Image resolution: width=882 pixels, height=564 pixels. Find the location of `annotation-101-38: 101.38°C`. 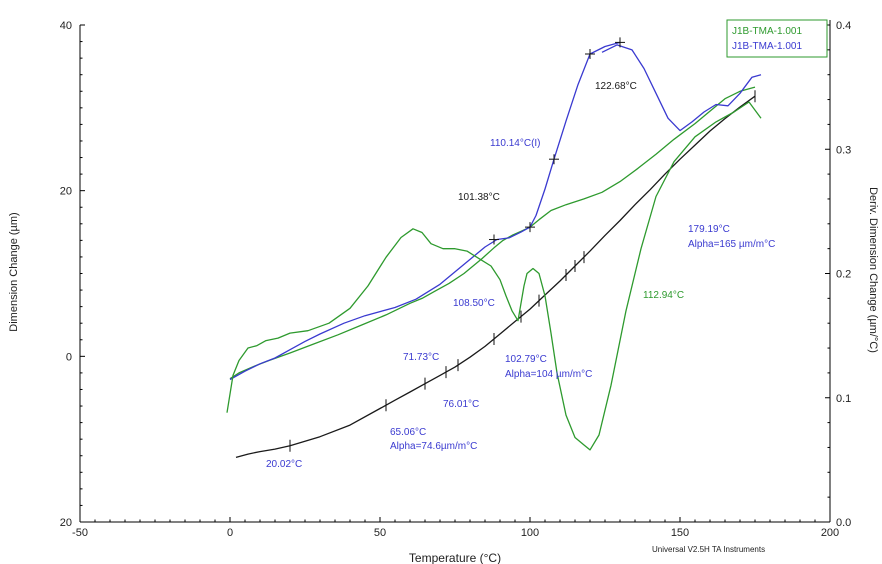

annotation-101-38: 101.38°C is located at coordinates (479, 197).